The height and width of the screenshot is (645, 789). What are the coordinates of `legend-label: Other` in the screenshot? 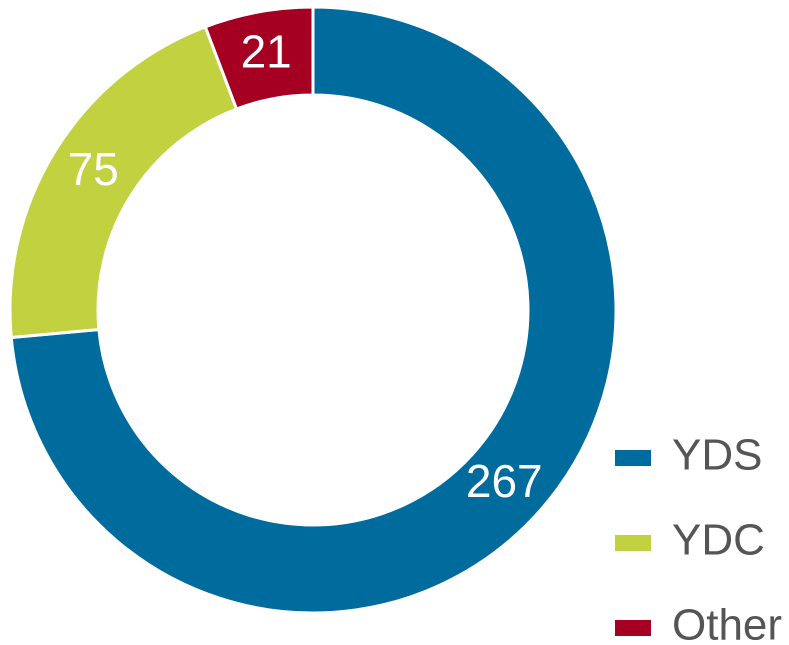 It's located at (727, 623).